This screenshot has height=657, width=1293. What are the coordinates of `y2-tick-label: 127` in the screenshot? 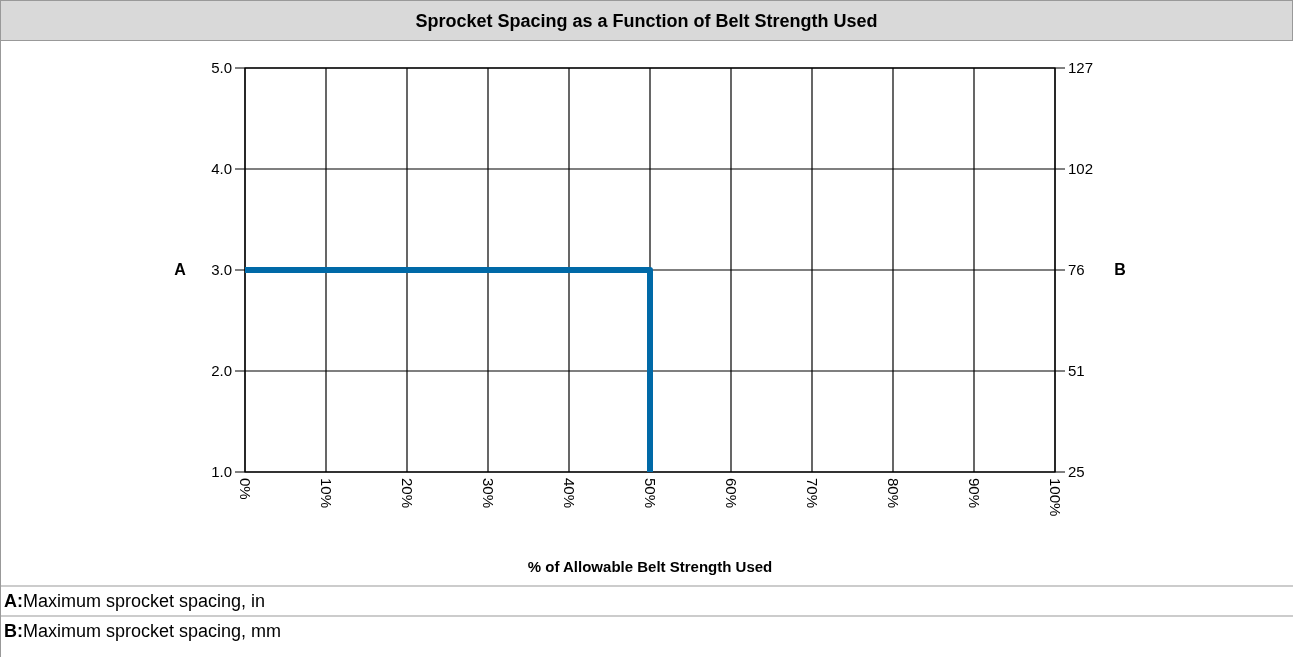 It's located at (1081, 67).